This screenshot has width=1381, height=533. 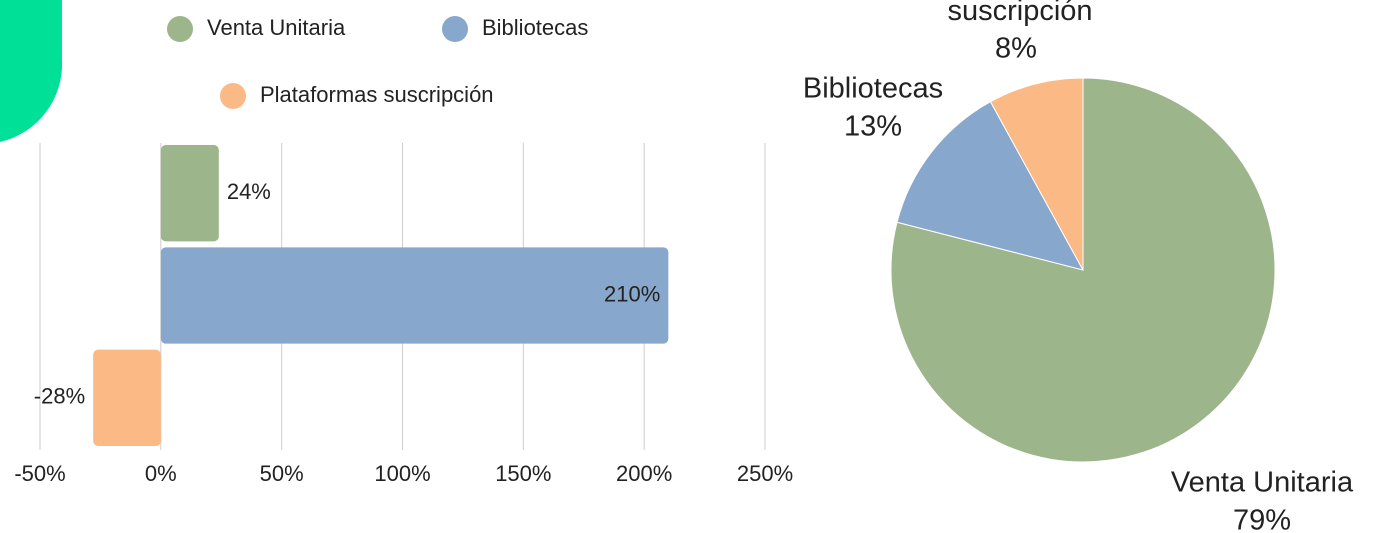 What do you see at coordinates (1016, 49) in the screenshot?
I see `pie-value-label: 8%` at bounding box center [1016, 49].